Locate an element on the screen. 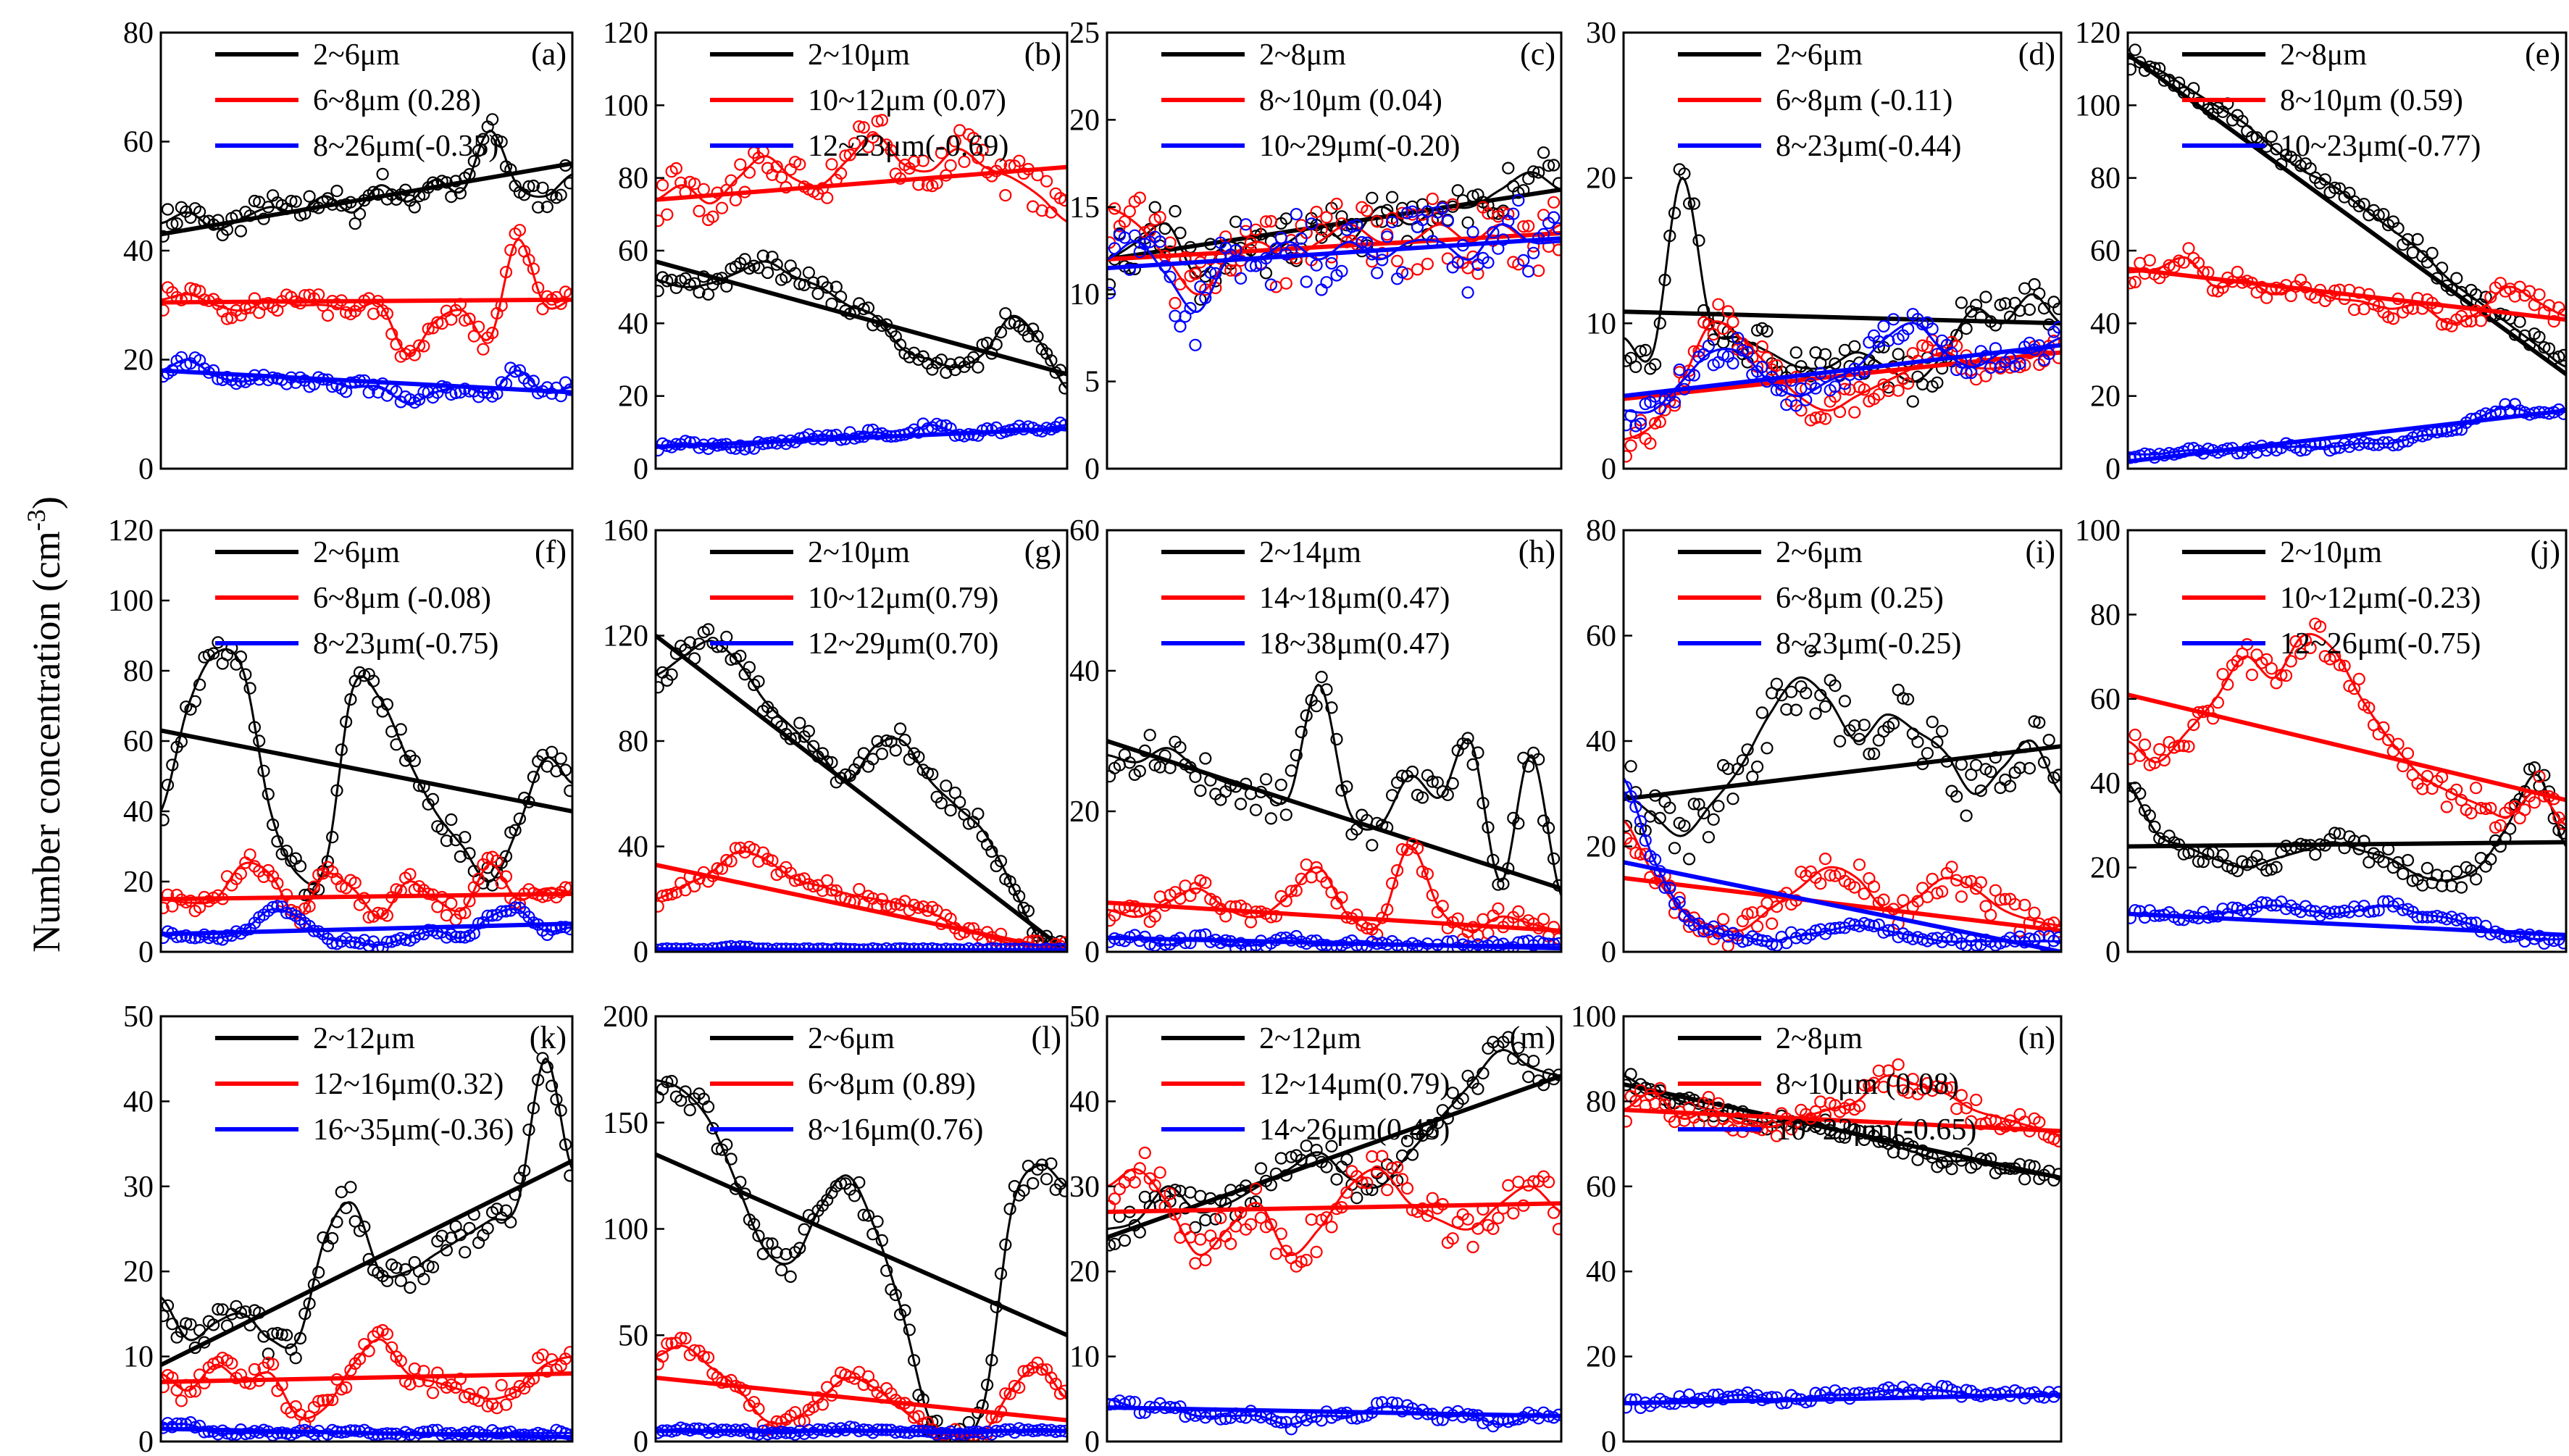  y-tick-label-e: 20 is located at coordinates (2105, 397).